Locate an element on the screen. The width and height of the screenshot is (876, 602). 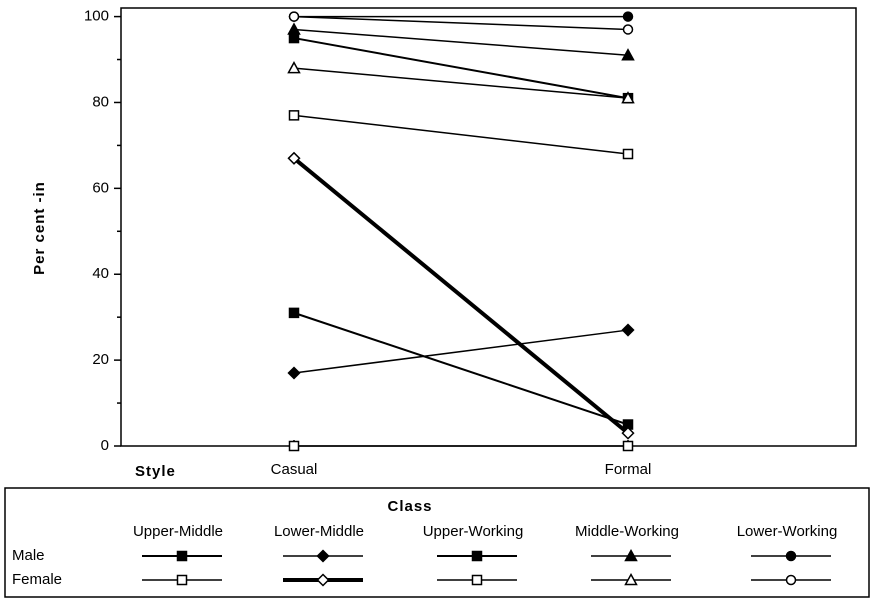
legend-class-label: Lower-Middle is located at coordinates (319, 531).